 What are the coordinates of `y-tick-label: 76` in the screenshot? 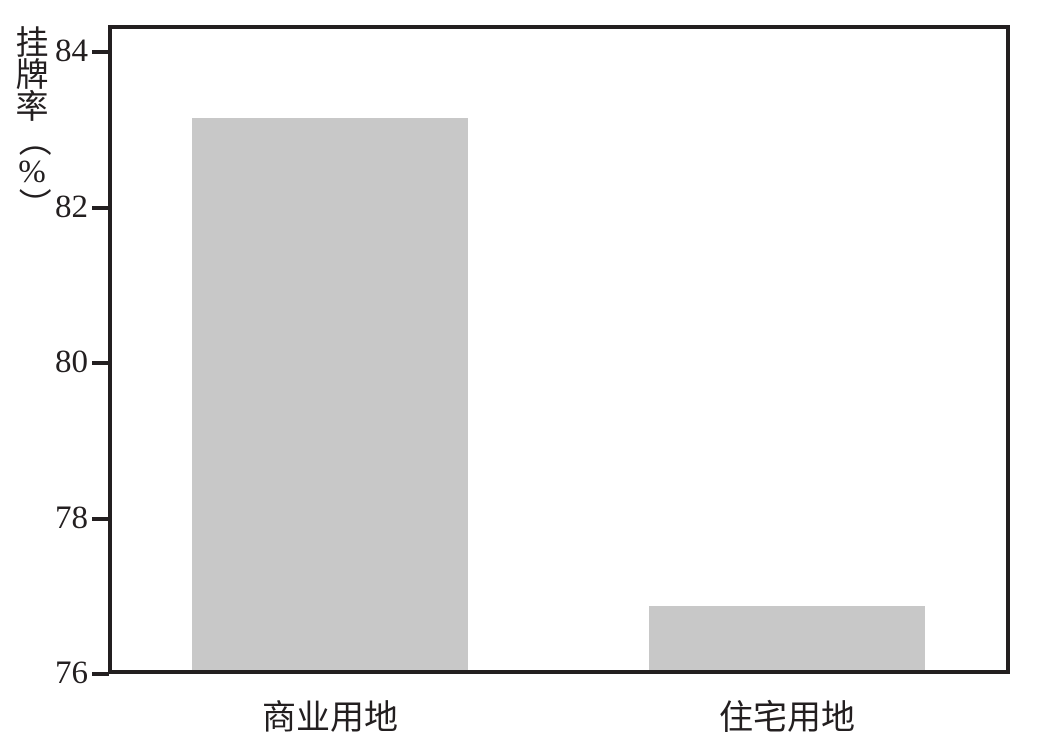 It's located at (71, 672).